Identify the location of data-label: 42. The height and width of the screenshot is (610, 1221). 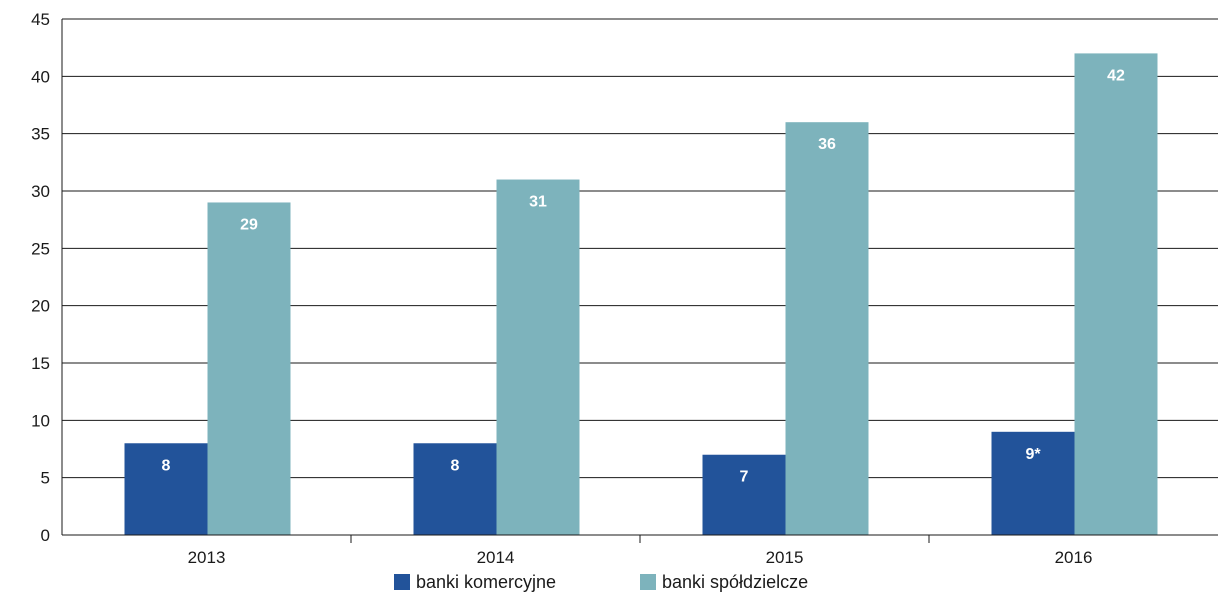
(1116, 75).